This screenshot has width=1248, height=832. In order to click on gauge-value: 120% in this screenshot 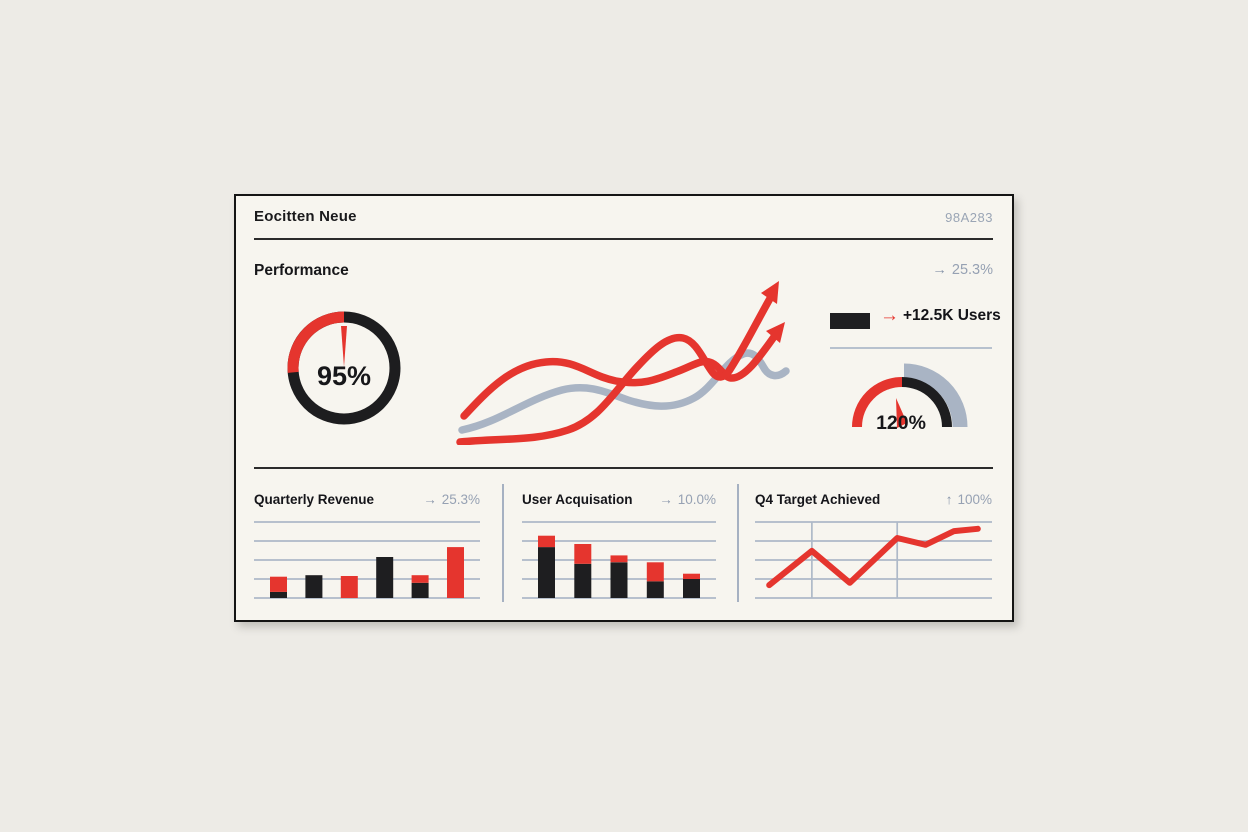, I will do `click(901, 423)`.